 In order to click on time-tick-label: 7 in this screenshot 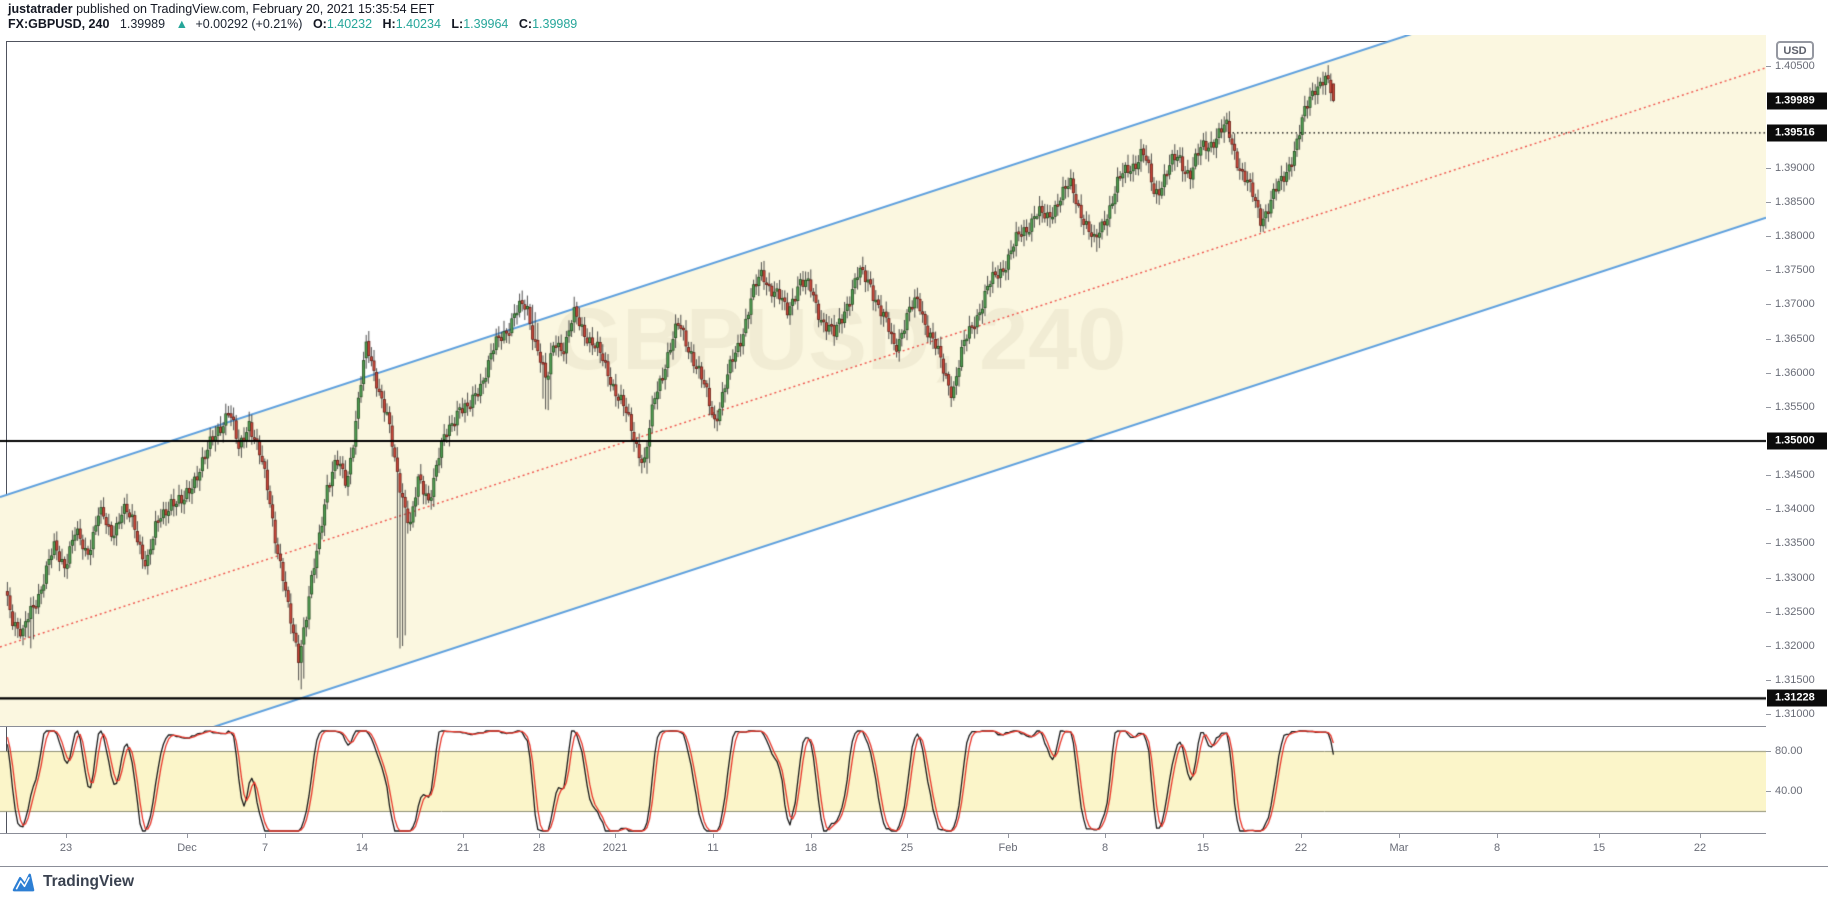, I will do `click(265, 848)`.